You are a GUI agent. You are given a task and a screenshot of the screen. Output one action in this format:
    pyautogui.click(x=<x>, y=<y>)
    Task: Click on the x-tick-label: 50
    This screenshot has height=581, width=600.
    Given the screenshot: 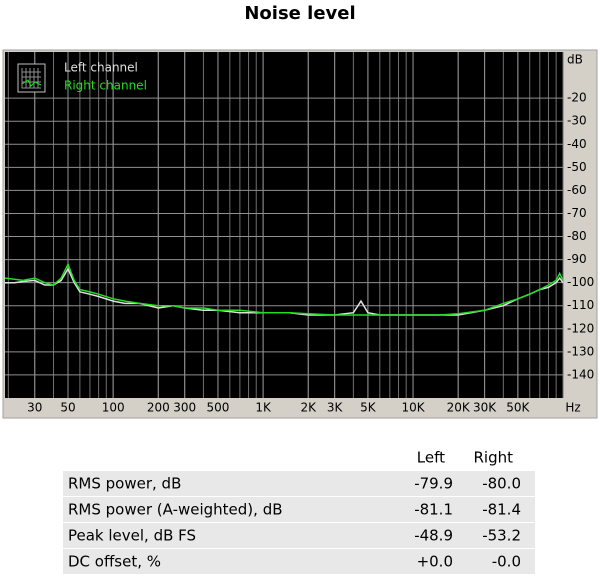 What is the action you would take?
    pyautogui.click(x=67, y=408)
    